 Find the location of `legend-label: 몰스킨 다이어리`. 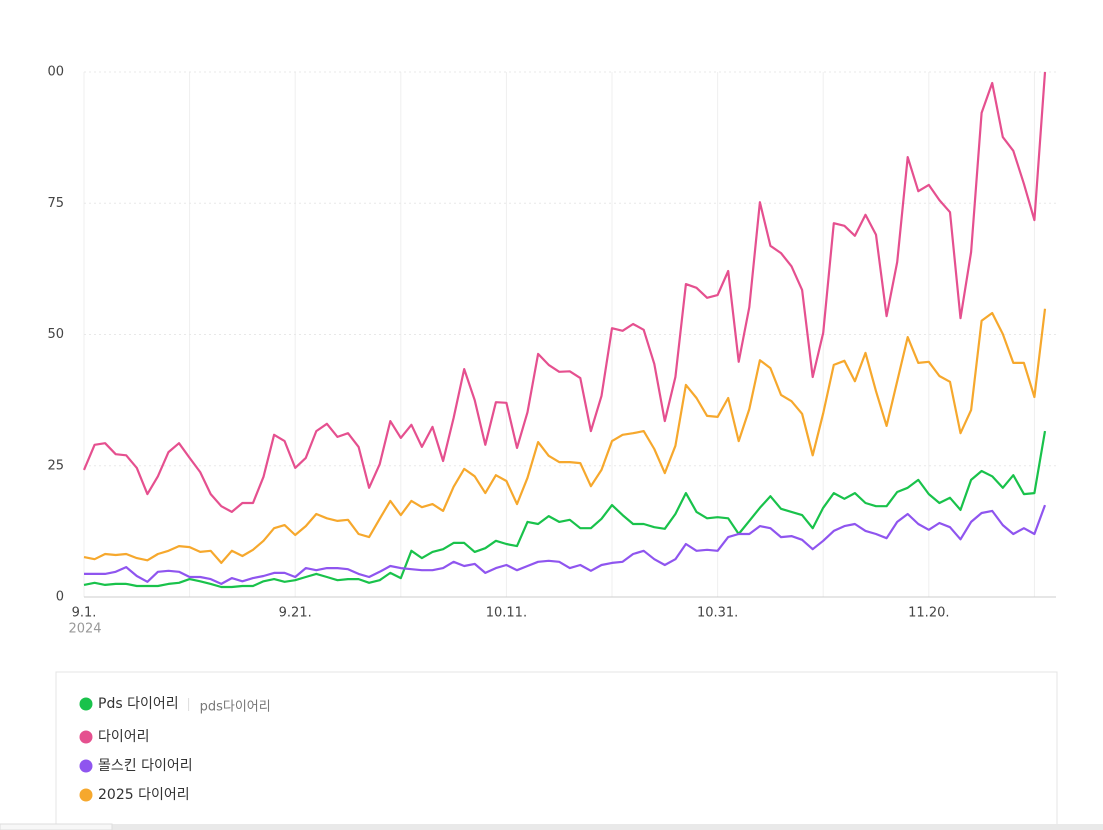

legend-label: 몰스킨 다이어리 is located at coordinates (145, 766).